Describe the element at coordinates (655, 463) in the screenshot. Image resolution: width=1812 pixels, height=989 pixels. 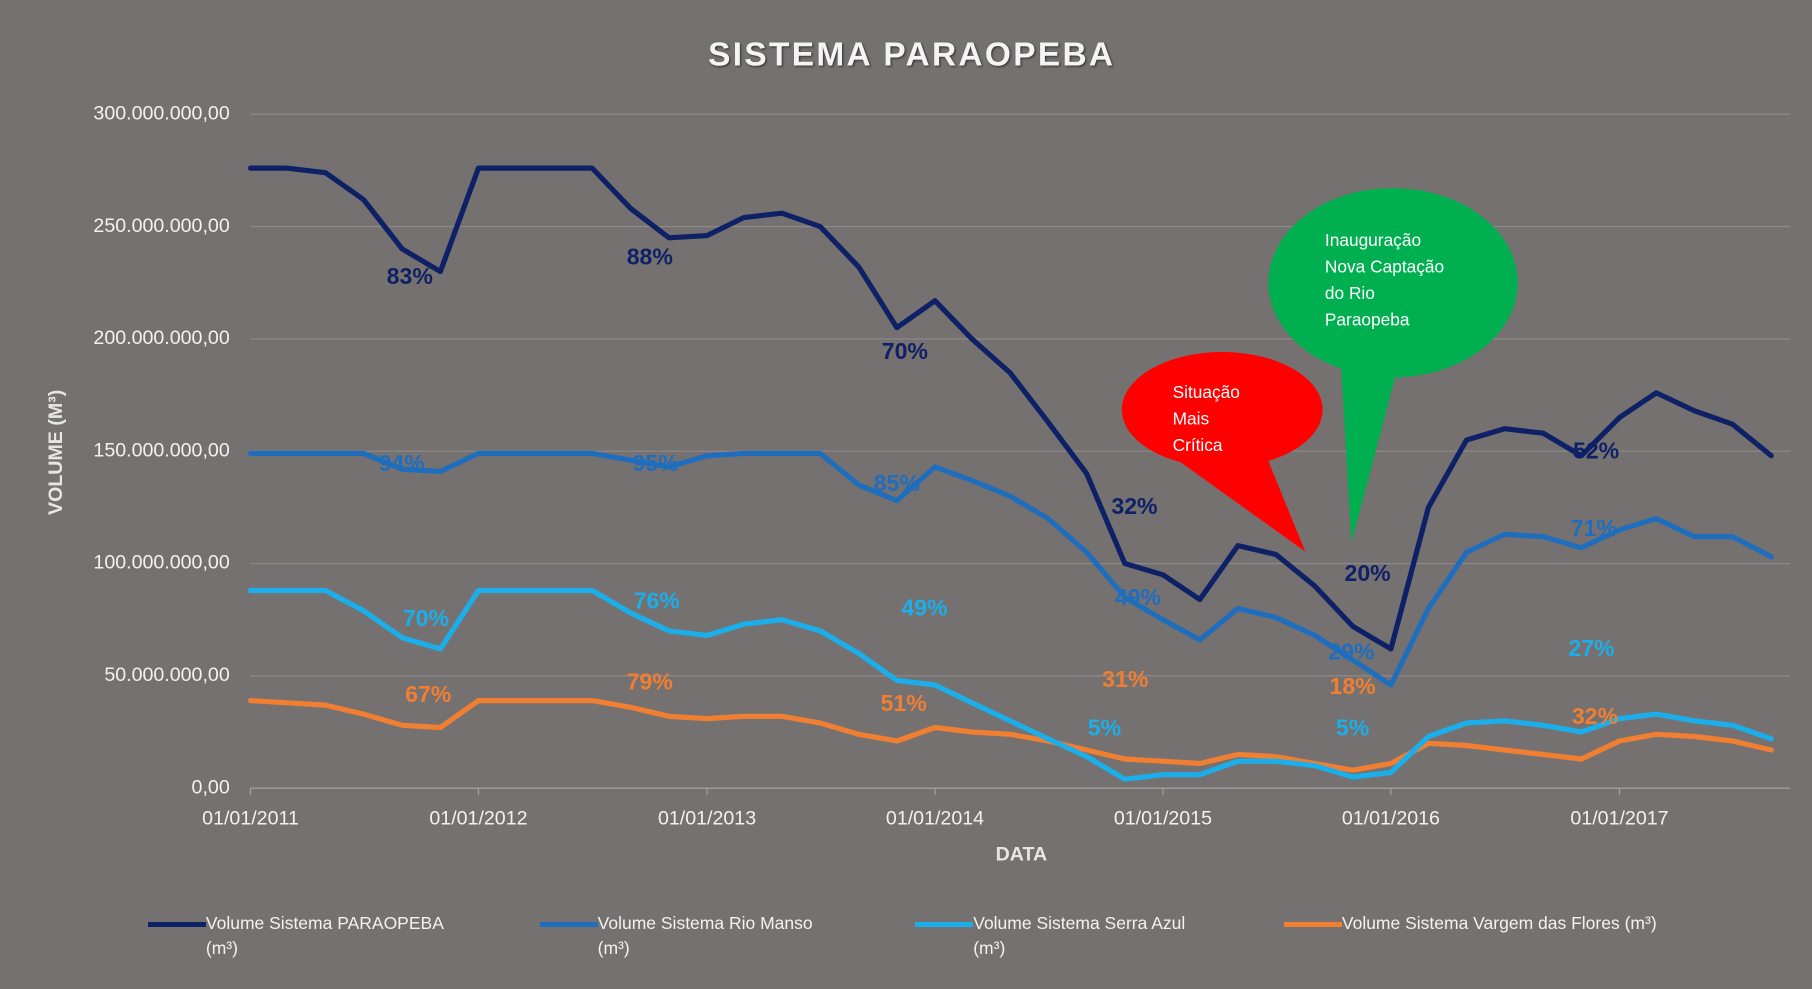
I see `annotation: 95%` at that location.